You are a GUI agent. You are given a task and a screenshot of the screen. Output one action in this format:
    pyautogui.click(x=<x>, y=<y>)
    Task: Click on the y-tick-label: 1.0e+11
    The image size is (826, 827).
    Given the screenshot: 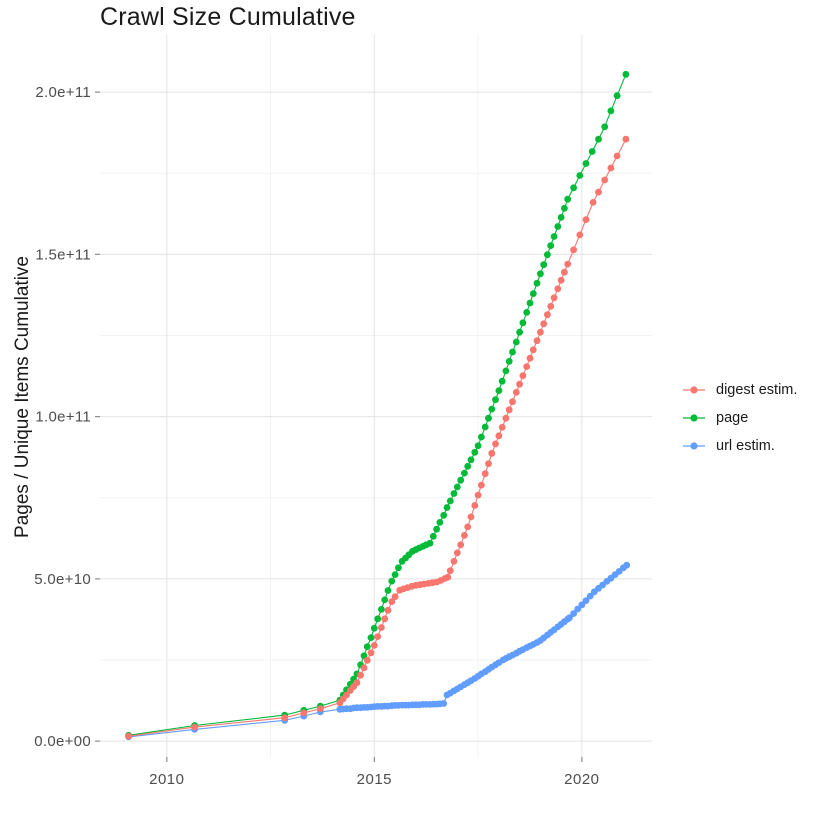 What is the action you would take?
    pyautogui.click(x=63, y=417)
    